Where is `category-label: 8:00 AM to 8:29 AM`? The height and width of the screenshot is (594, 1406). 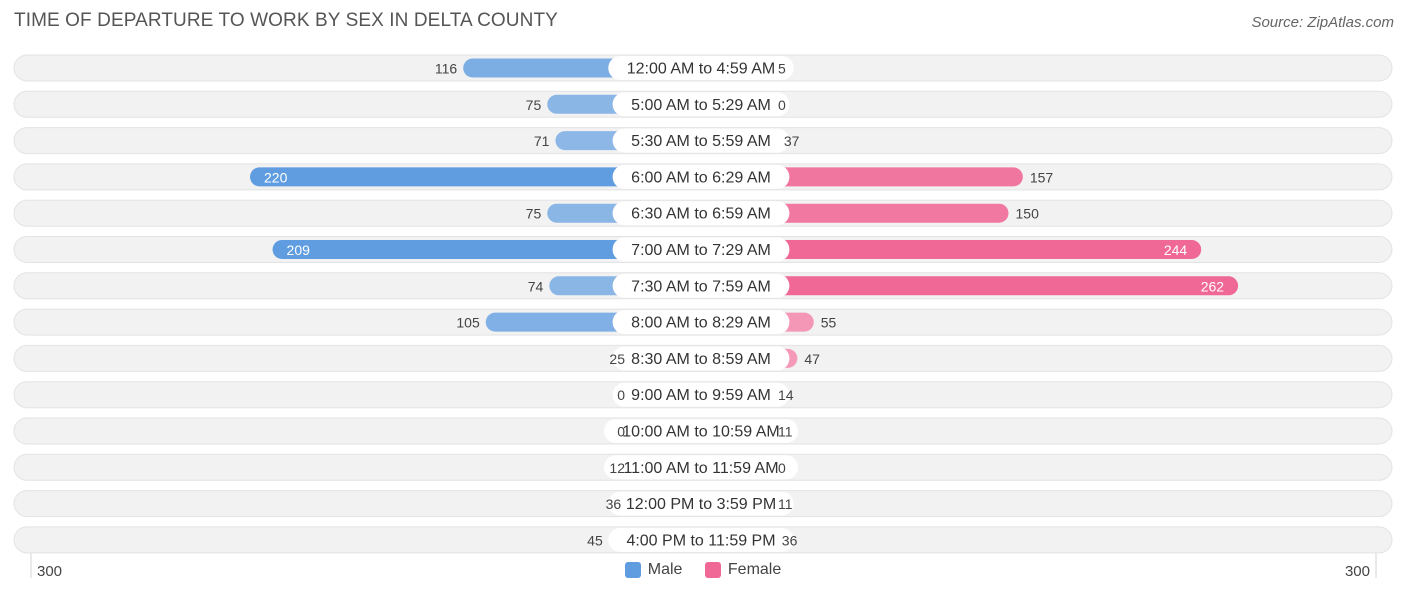
category-label: 8:00 AM to 8:29 AM is located at coordinates (701, 323).